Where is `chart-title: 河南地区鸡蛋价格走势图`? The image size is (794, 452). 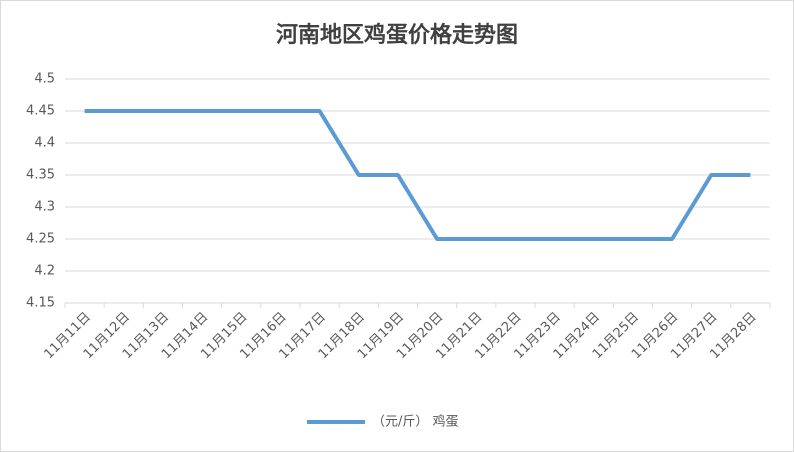 chart-title: 河南地区鸡蛋价格走势图 is located at coordinates (397, 35).